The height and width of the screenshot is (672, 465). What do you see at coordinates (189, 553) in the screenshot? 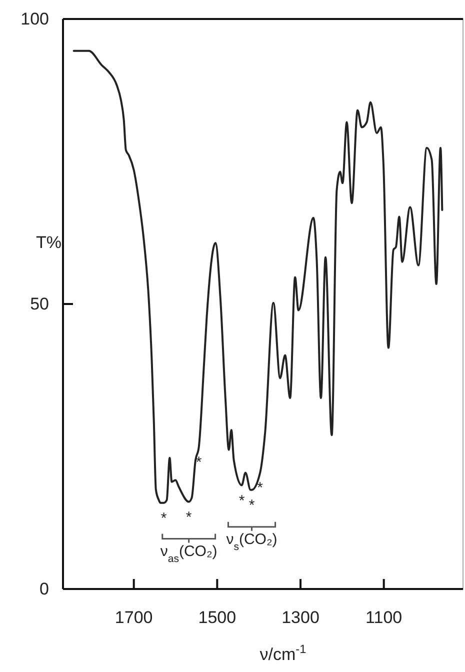
I see `annotation: ν$_{as}$(CO₂)` at bounding box center [189, 553].